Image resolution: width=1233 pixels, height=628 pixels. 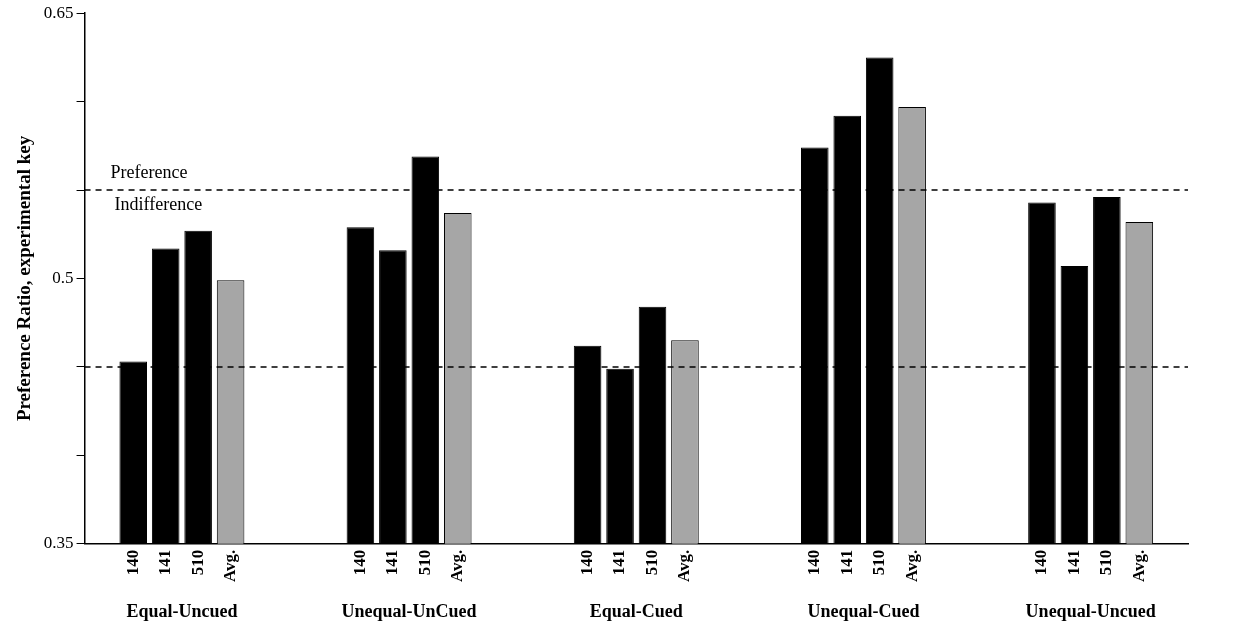 What do you see at coordinates (158, 203) in the screenshot?
I see `annotation: Indifference` at bounding box center [158, 203].